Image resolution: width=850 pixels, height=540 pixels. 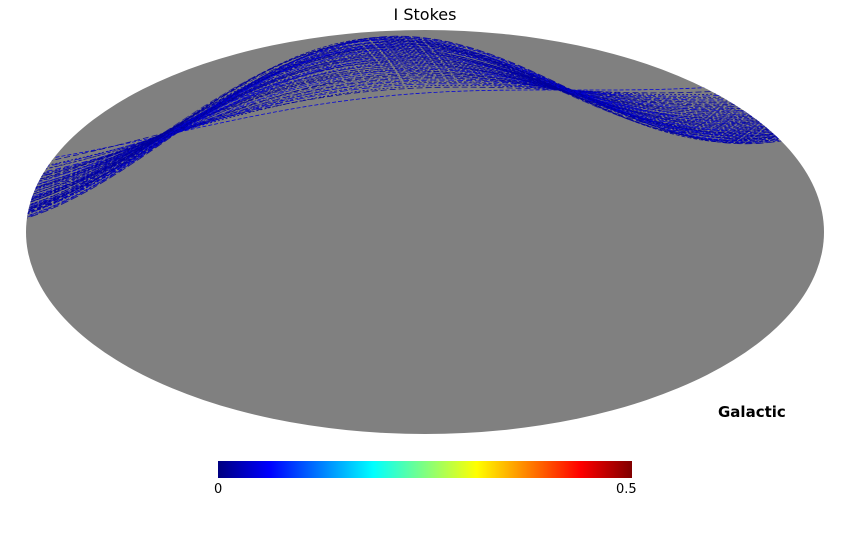 I want to click on colorbar-gradient, so click(x=425, y=469).